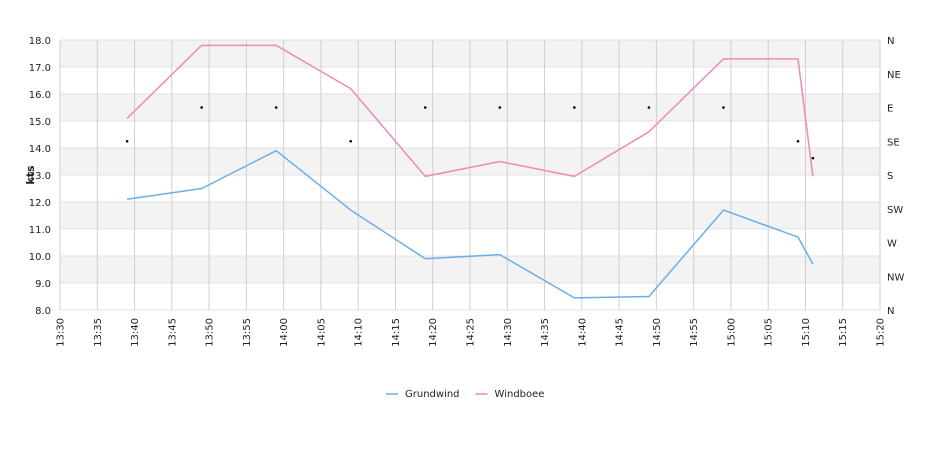 This screenshot has width=940, height=450. Describe the element at coordinates (657, 332) in the screenshot. I see `x-tick-label: 14:50` at that location.